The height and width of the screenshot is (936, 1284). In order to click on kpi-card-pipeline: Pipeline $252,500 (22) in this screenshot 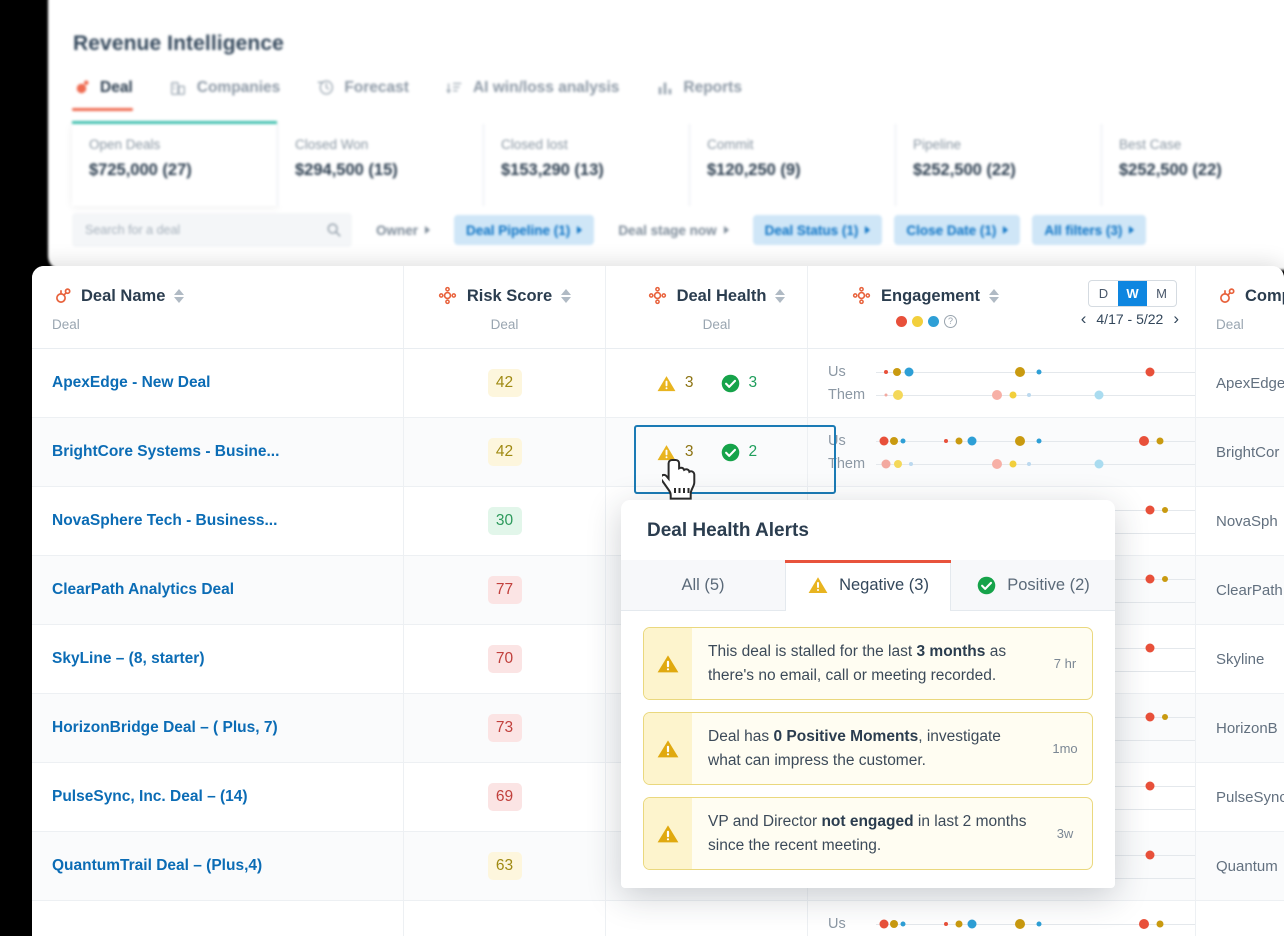, I will do `click(999, 165)`.